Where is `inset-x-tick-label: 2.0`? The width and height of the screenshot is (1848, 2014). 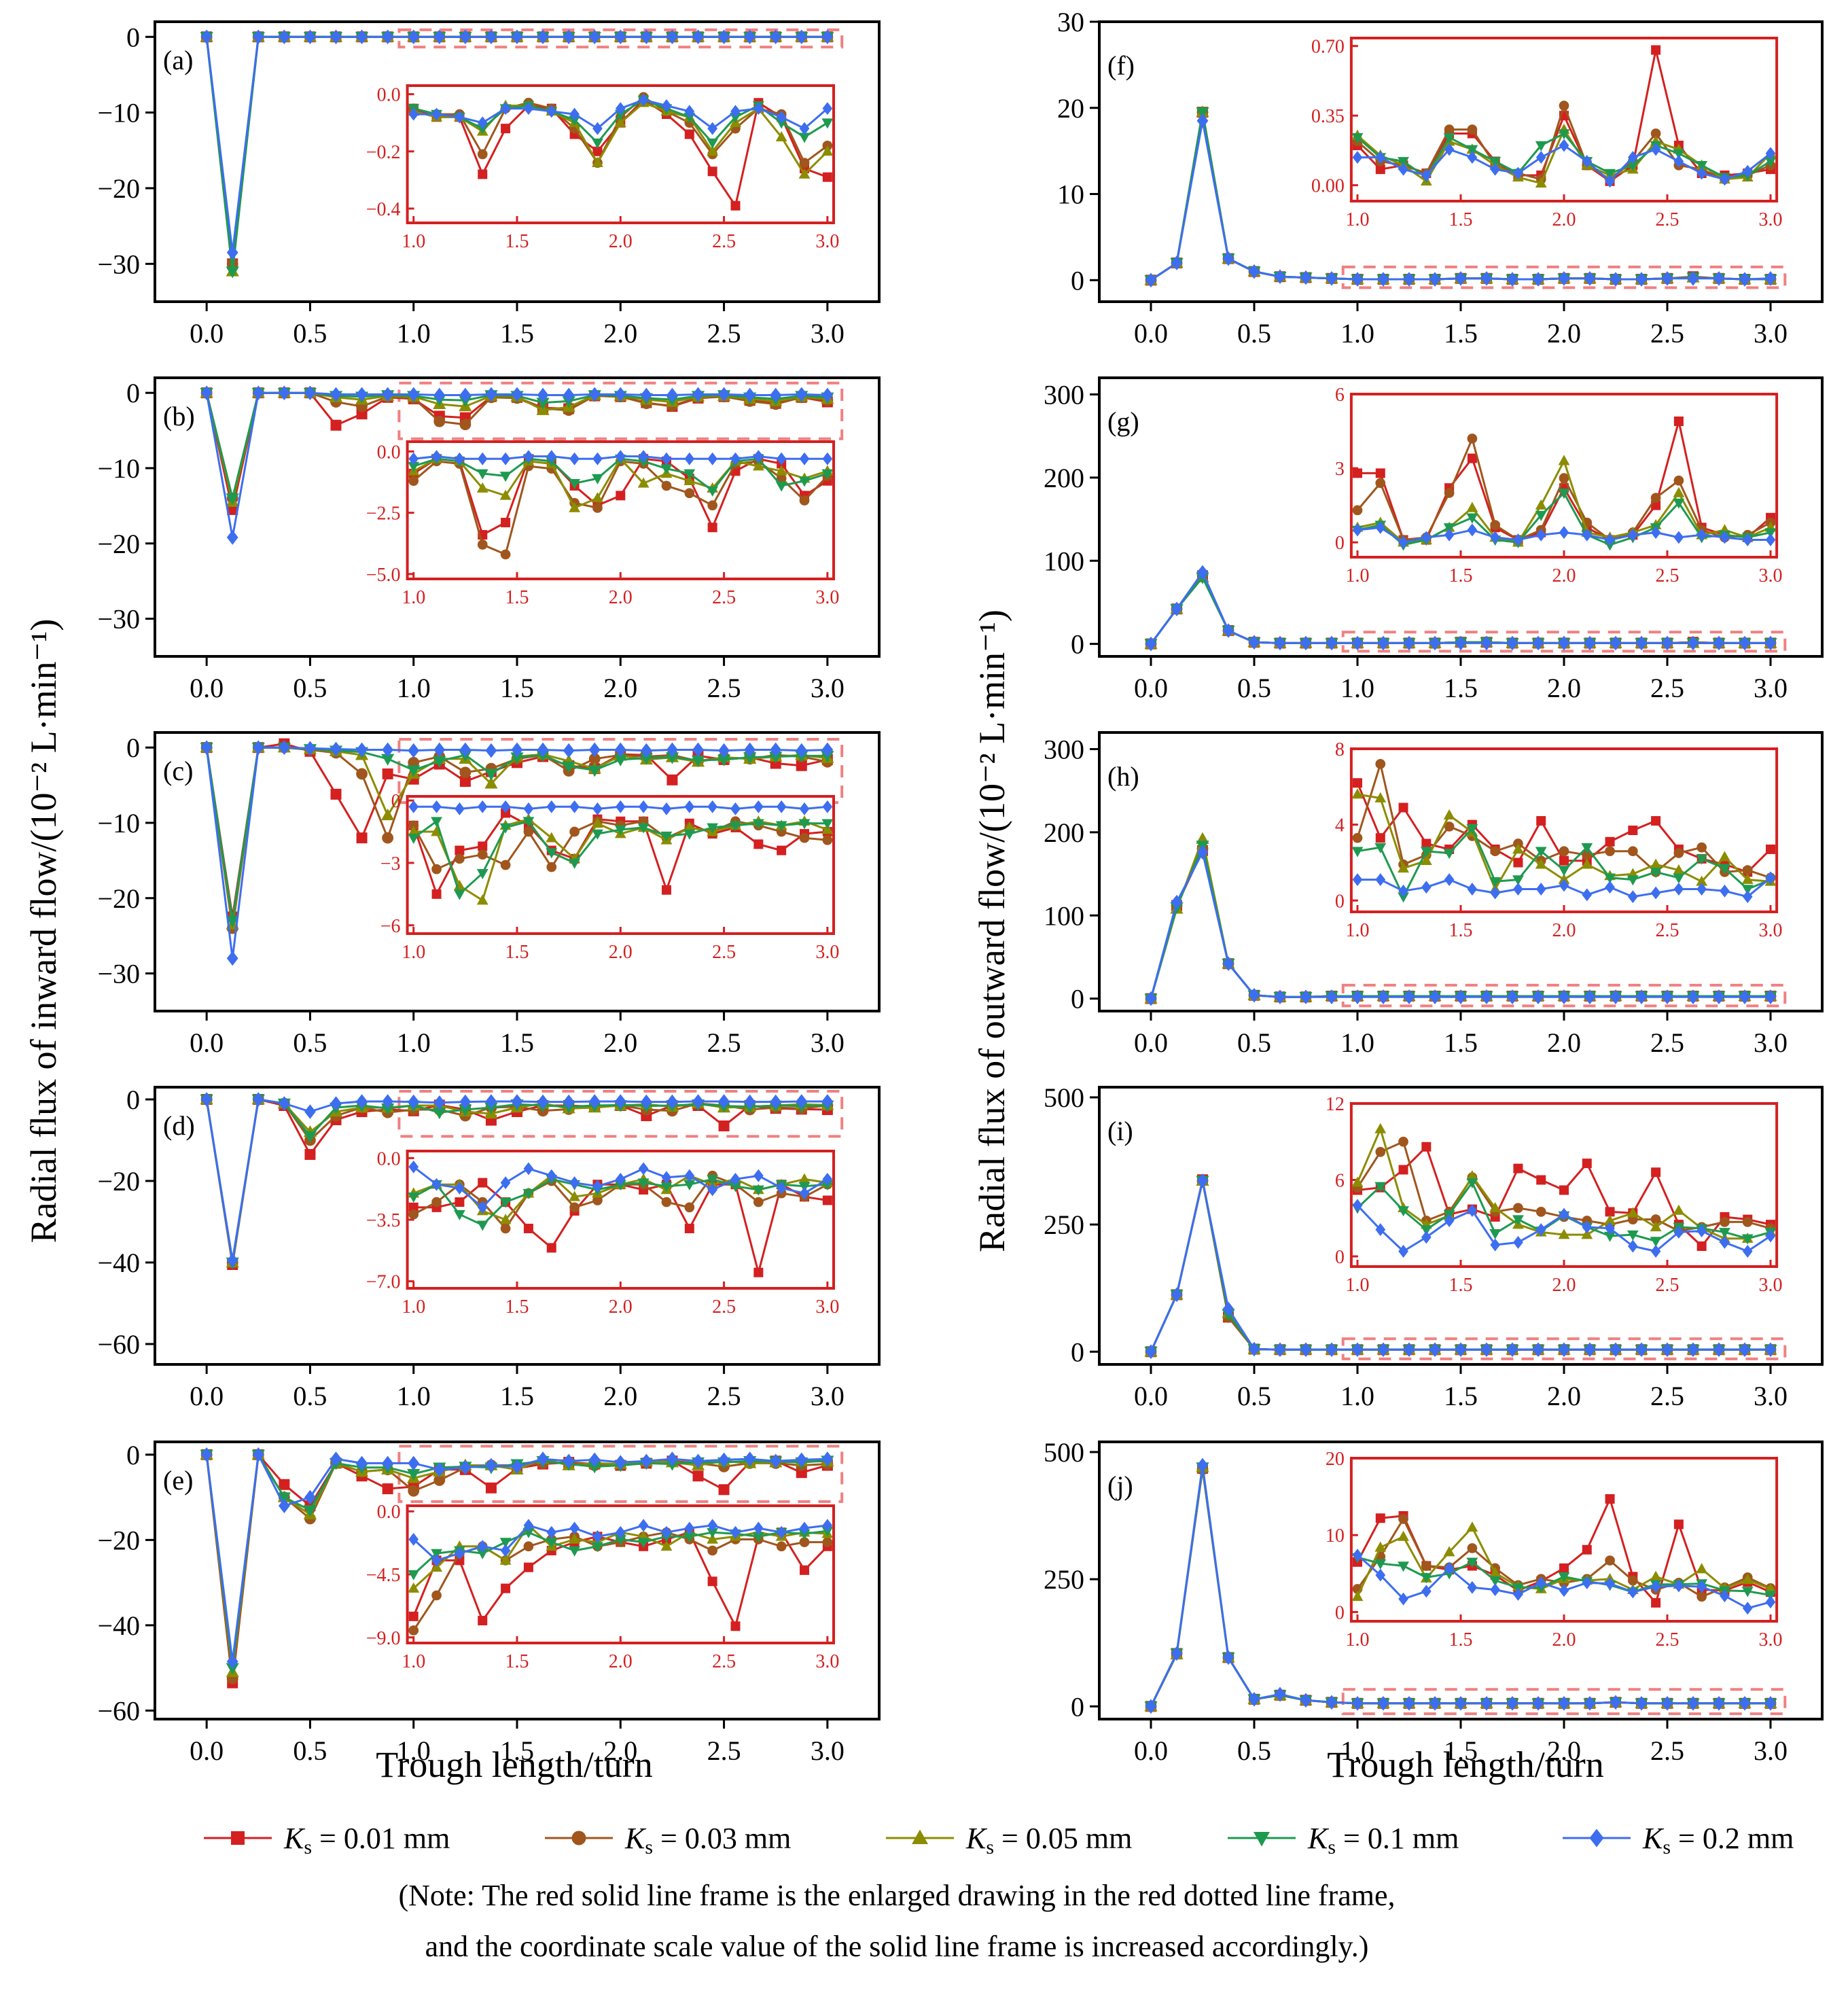
inset-x-tick-label: 2.0 is located at coordinates (621, 1661).